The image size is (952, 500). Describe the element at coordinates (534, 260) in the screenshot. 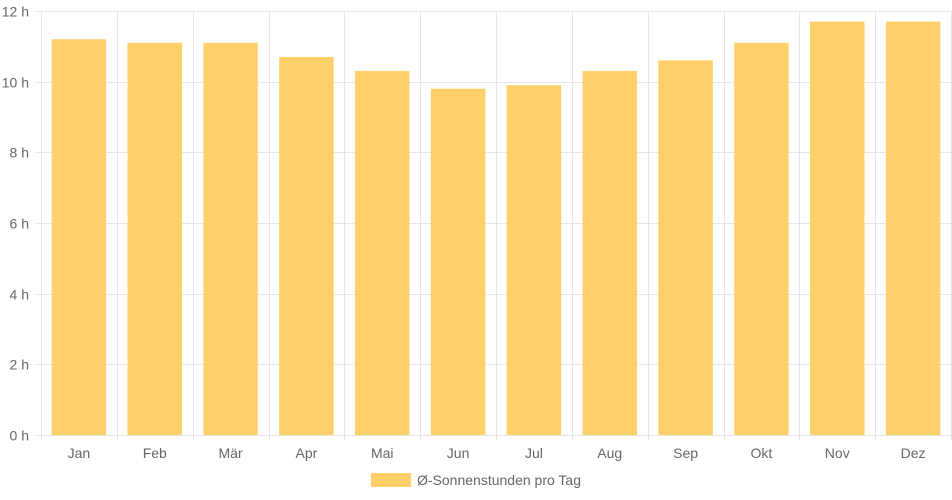

I see `bar-jul` at that location.